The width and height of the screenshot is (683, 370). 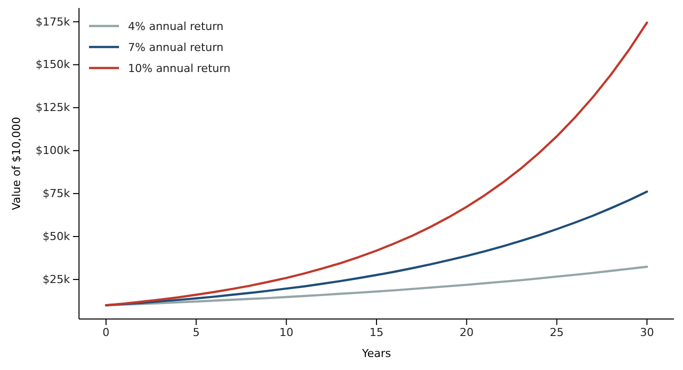 What do you see at coordinates (53, 21) in the screenshot?
I see `y-tick-label: $175k` at bounding box center [53, 21].